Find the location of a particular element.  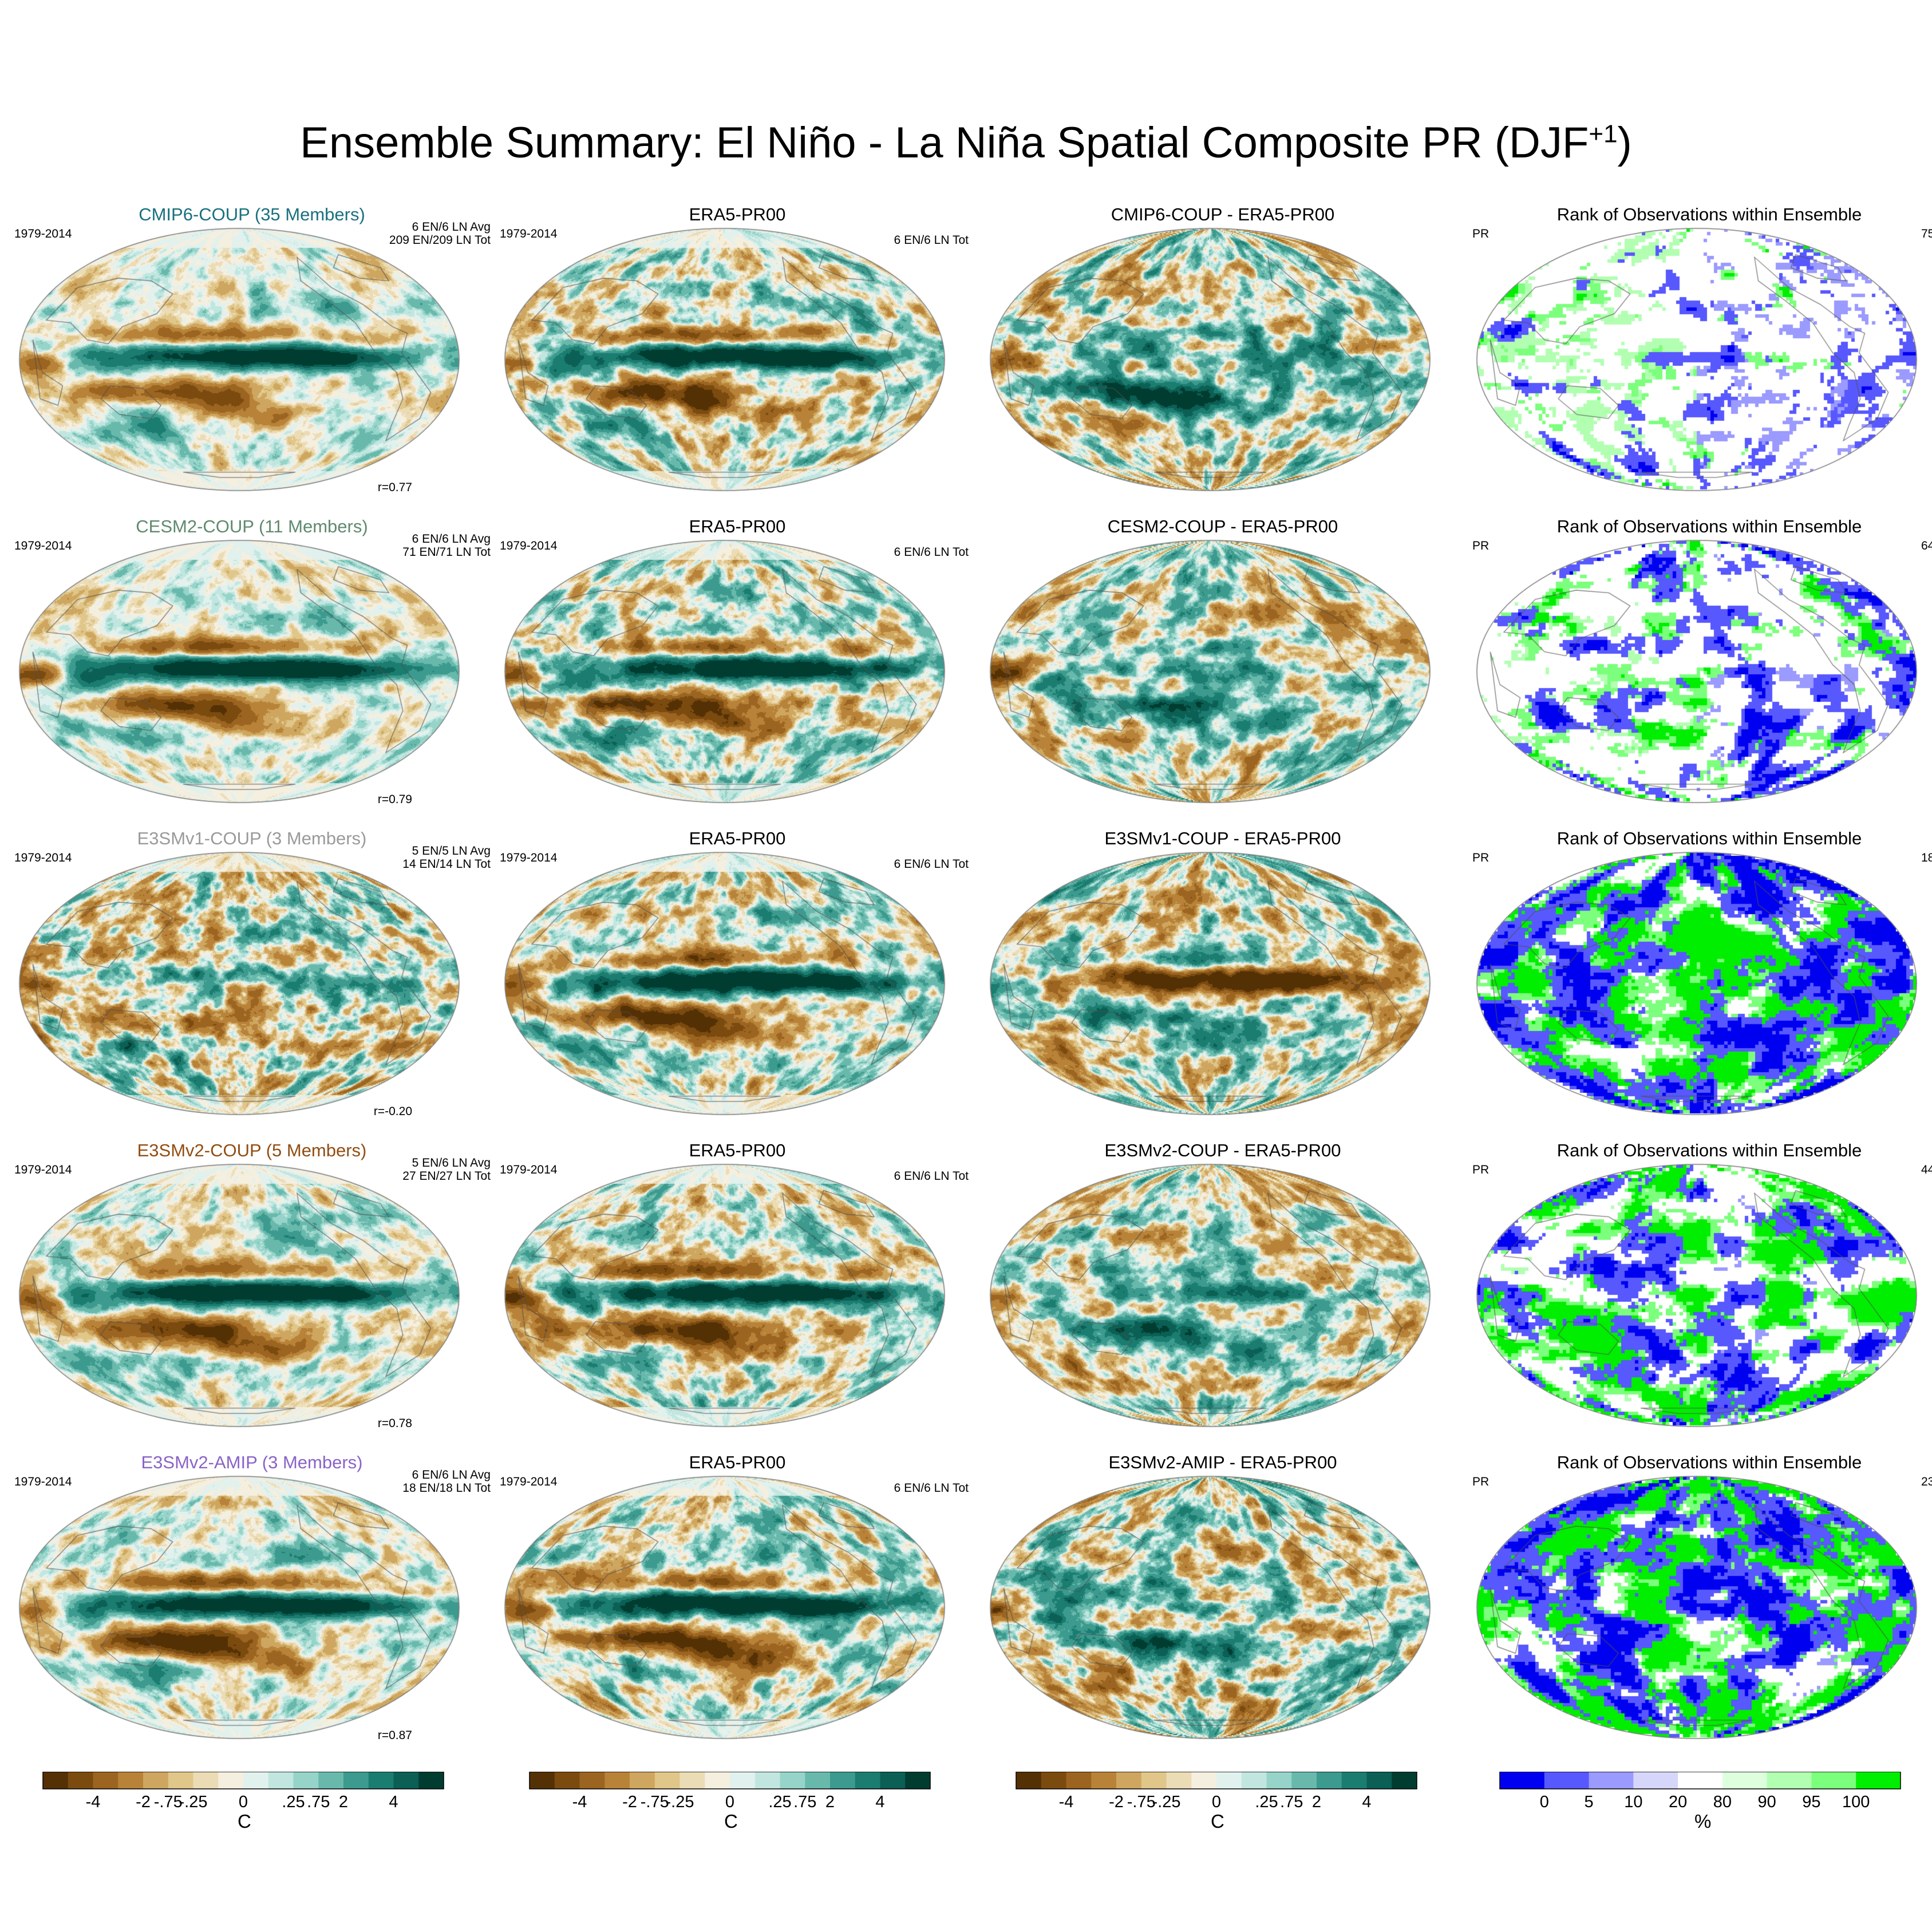

colorbar-tick-label: 80 is located at coordinates (1722, 1802).